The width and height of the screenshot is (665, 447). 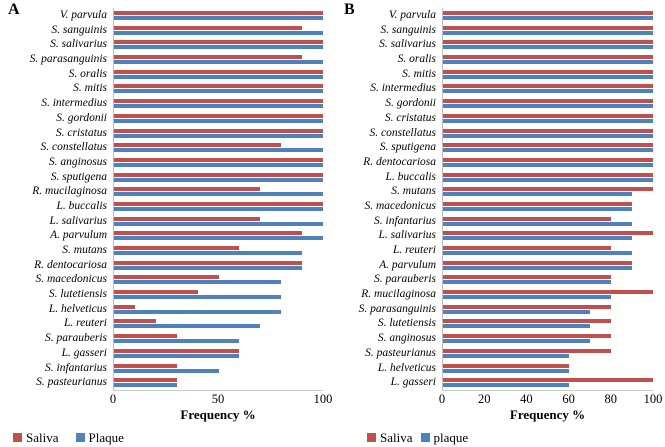 I want to click on species-row: S. sanguinis, so click(x=161, y=30).